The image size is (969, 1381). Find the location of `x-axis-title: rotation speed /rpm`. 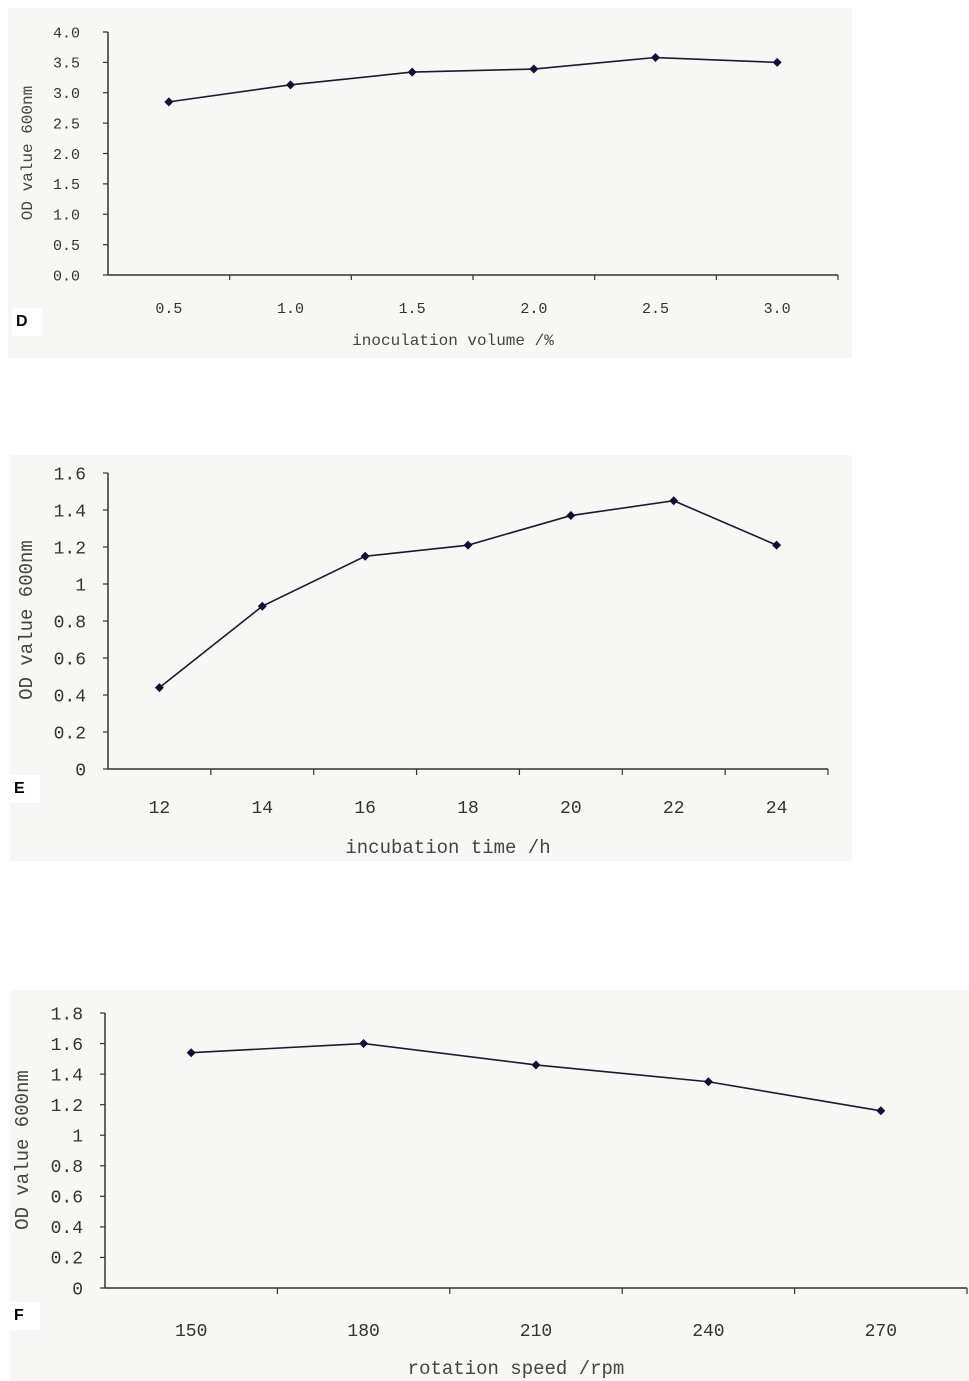

x-axis-title: rotation speed /rpm is located at coordinates (516, 1369).